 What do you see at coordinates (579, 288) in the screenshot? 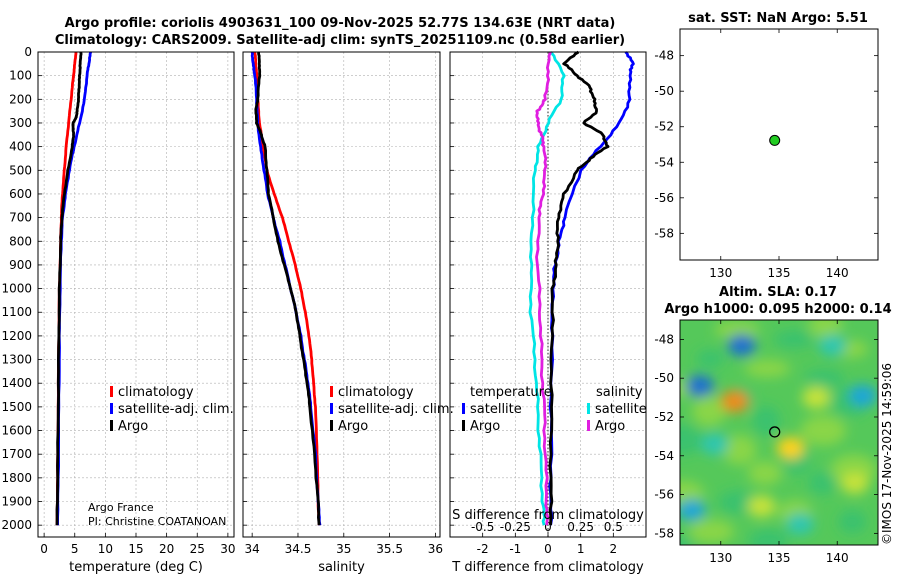
I see `series-line-t-argo` at bounding box center [579, 288].